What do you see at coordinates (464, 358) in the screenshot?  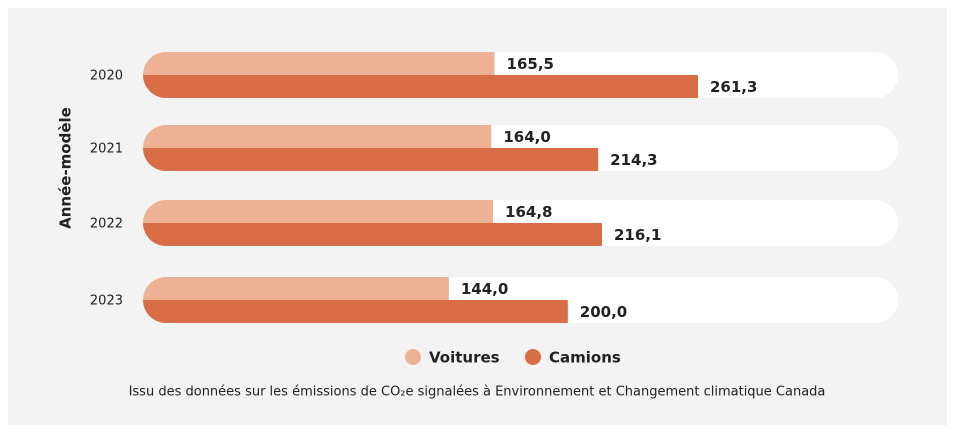 I see `legend-label: Voitures` at bounding box center [464, 358].